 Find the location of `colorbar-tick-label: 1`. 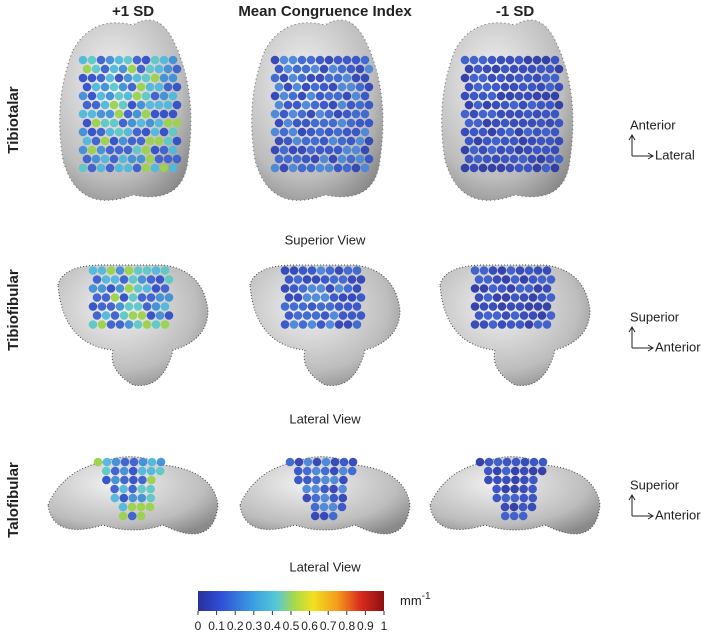

colorbar-tick-label: 1 is located at coordinates (384, 626).